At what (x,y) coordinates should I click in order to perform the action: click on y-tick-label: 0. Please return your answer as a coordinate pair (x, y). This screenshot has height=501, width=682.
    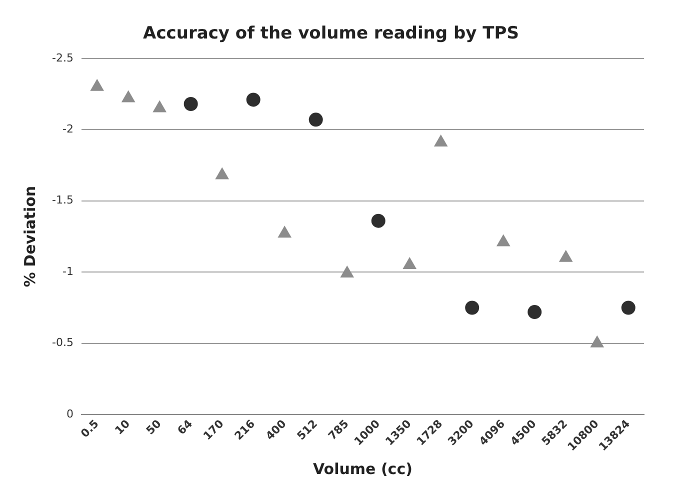
    Looking at the image, I should click on (70, 413).